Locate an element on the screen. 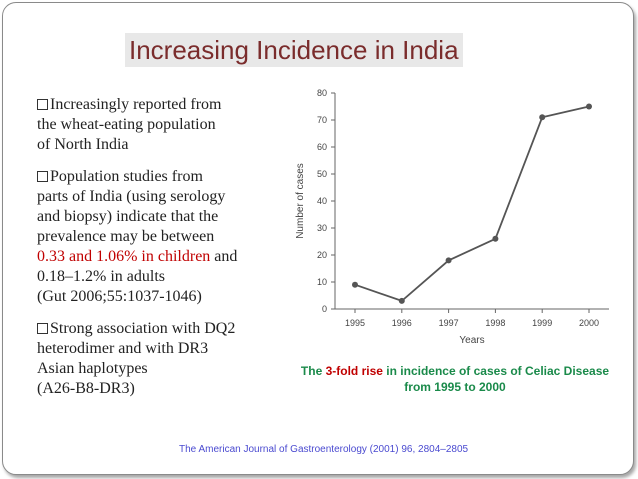  caption-fold-rise: 3-fold rise is located at coordinates (354, 371).